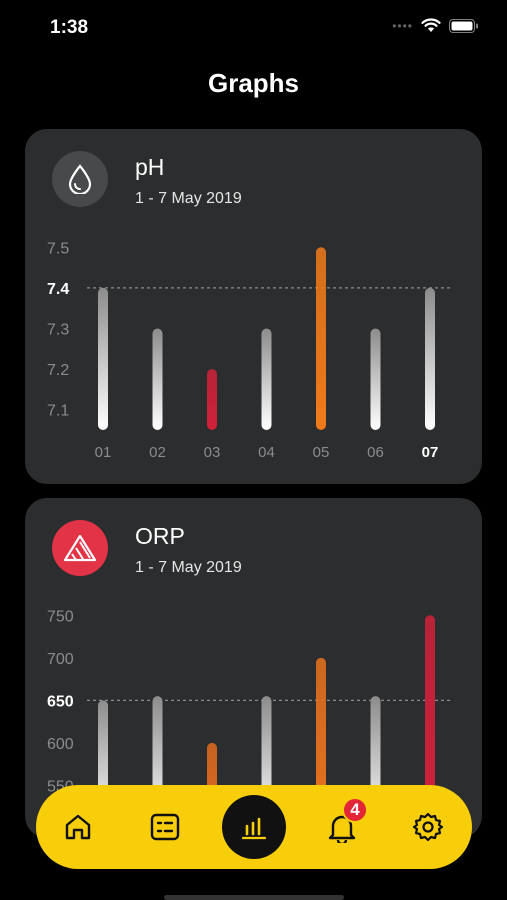 Image resolution: width=507 pixels, height=900 pixels. I want to click on home-icon, so click(78, 827).